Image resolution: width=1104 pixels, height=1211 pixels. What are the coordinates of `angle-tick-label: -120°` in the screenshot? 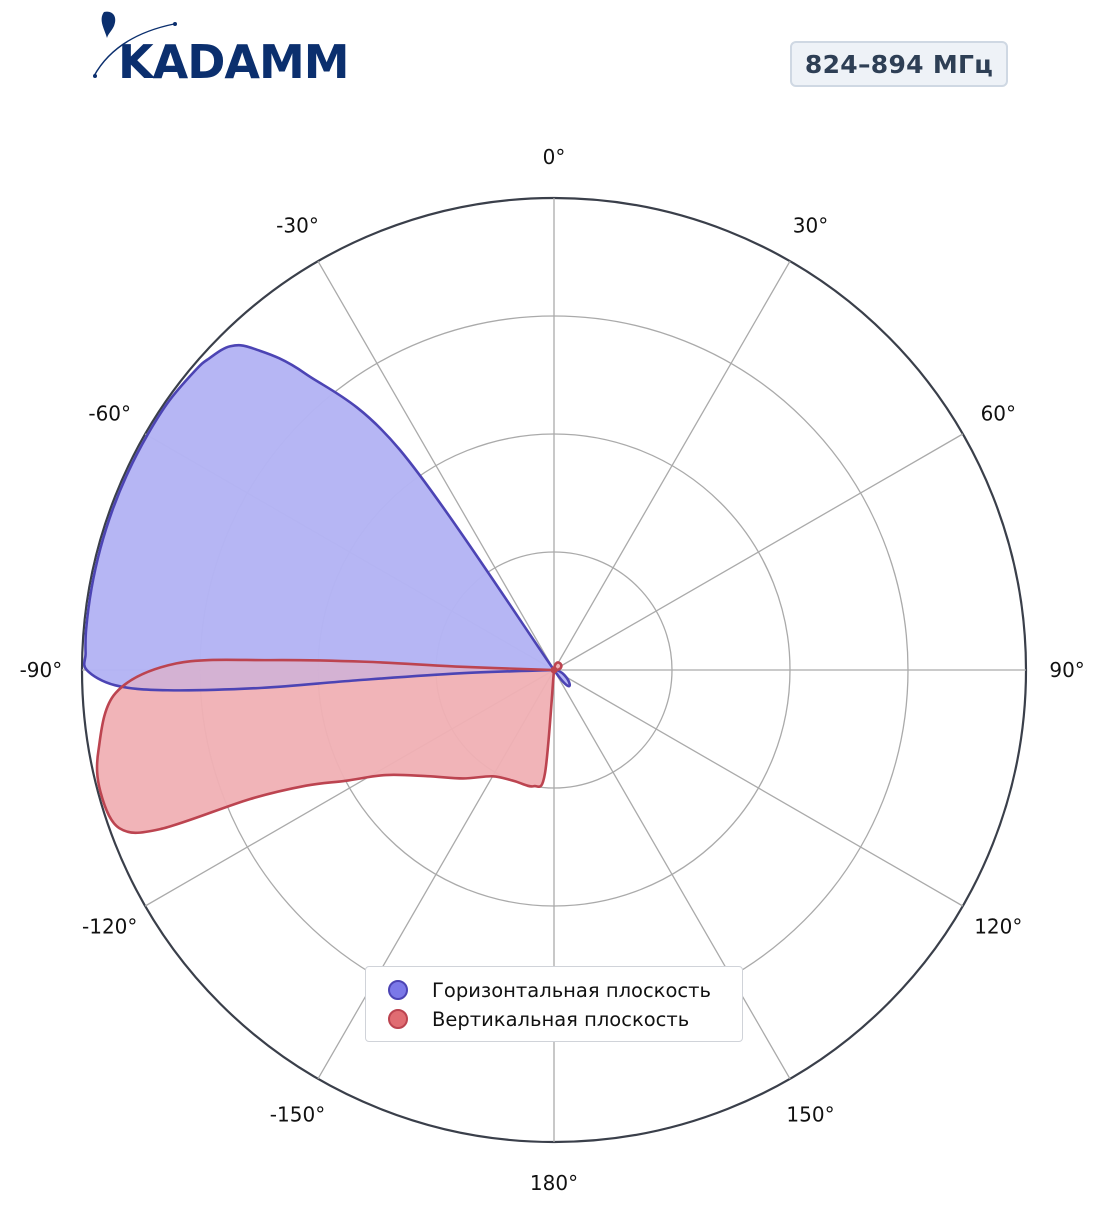 It's located at (109, 927).